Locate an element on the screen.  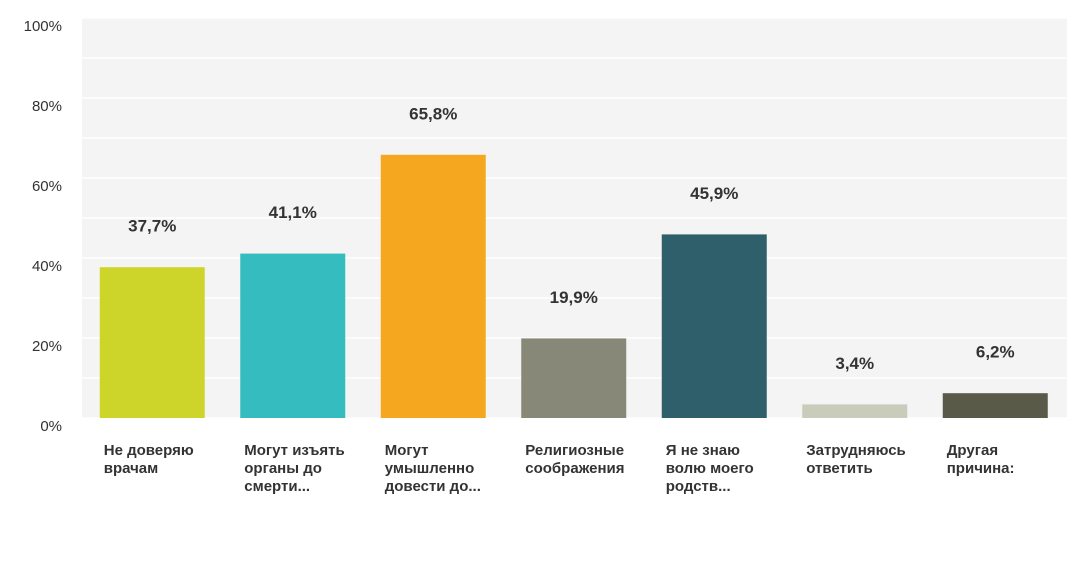
value-label: 45,9% is located at coordinates (714, 193).